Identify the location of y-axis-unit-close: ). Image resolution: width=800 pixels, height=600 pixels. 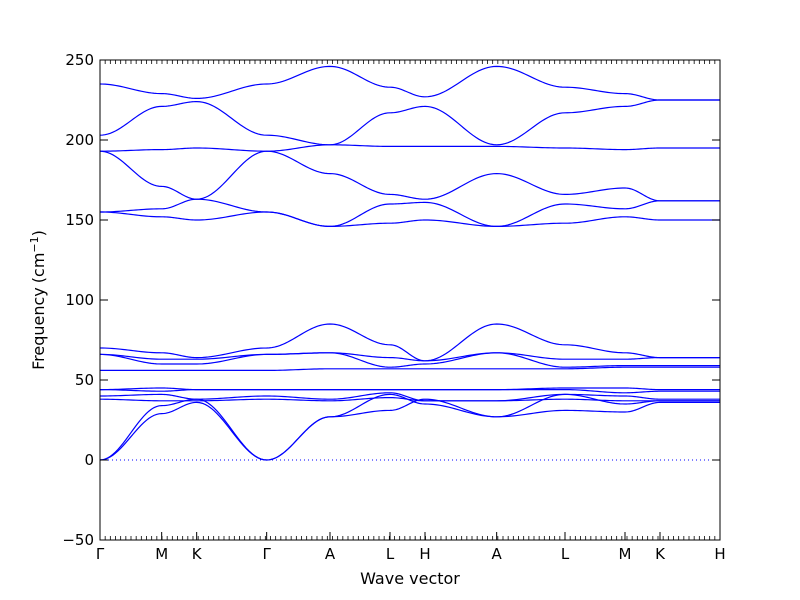
(38, 233).